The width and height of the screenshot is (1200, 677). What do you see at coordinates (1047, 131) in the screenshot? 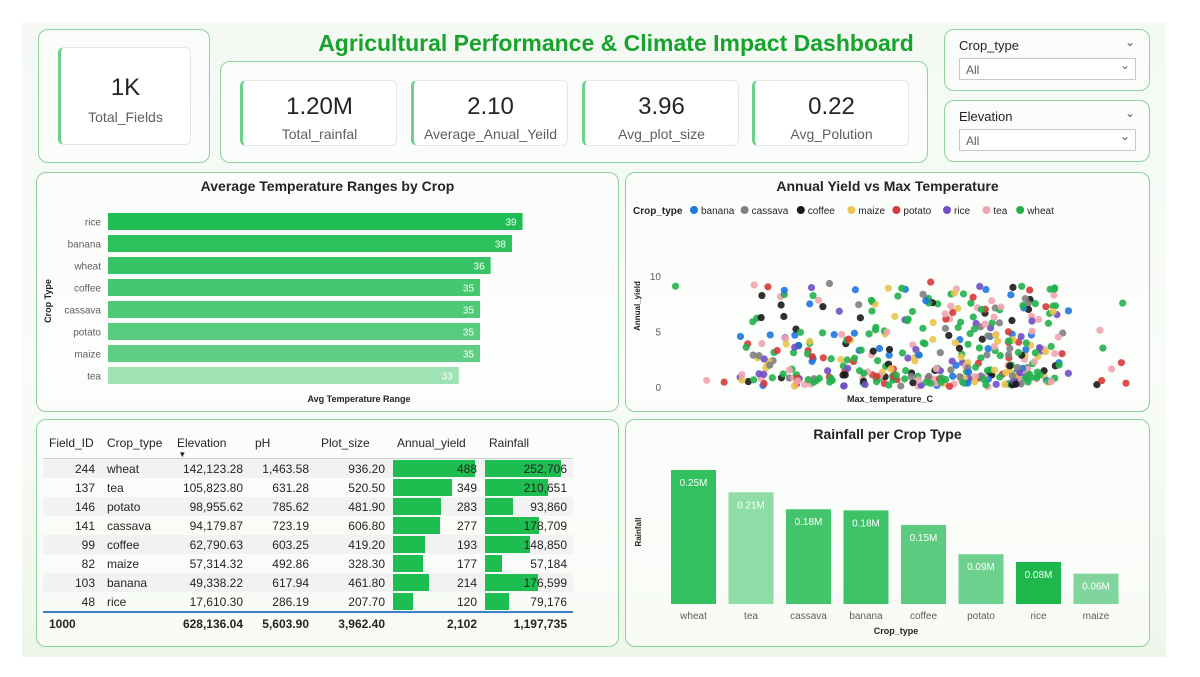
I see `elevation-slicer: Elevation ⌄ All ⌄` at bounding box center [1047, 131].